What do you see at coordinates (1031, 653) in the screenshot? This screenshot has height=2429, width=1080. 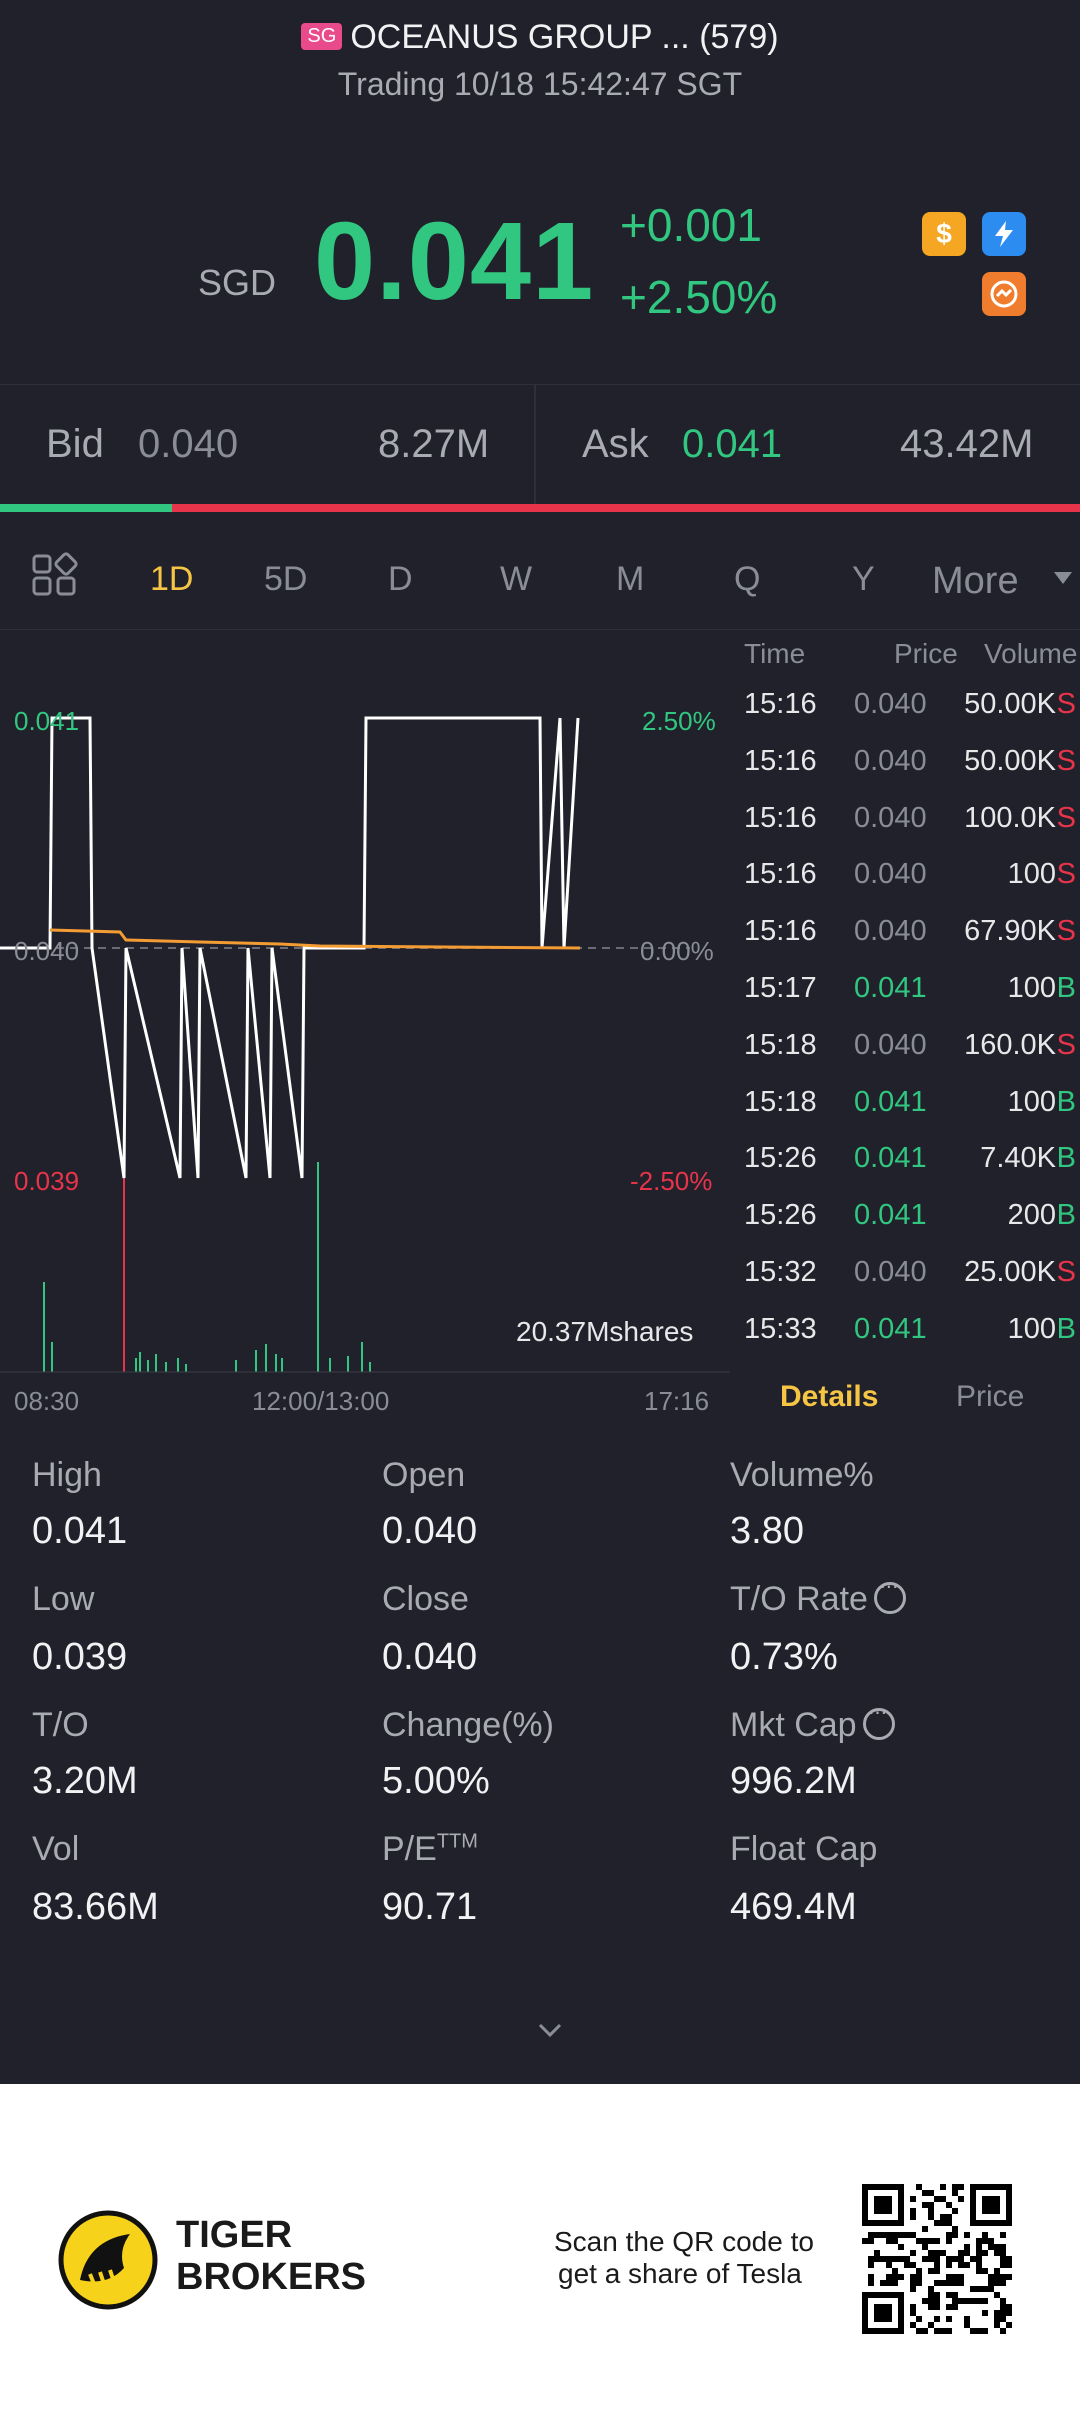 I see `ticks-header-volume: Volume` at bounding box center [1031, 653].